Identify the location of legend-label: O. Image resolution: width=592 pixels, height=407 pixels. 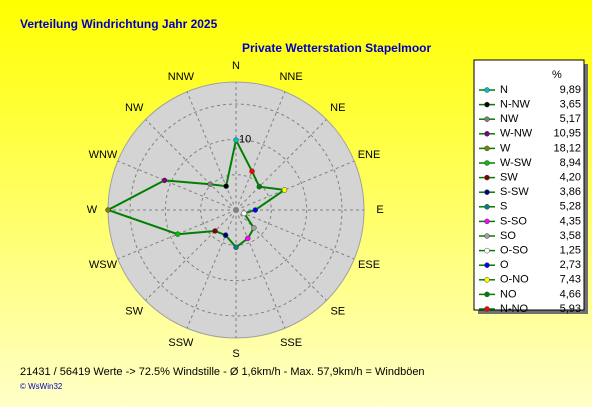
(504, 265).